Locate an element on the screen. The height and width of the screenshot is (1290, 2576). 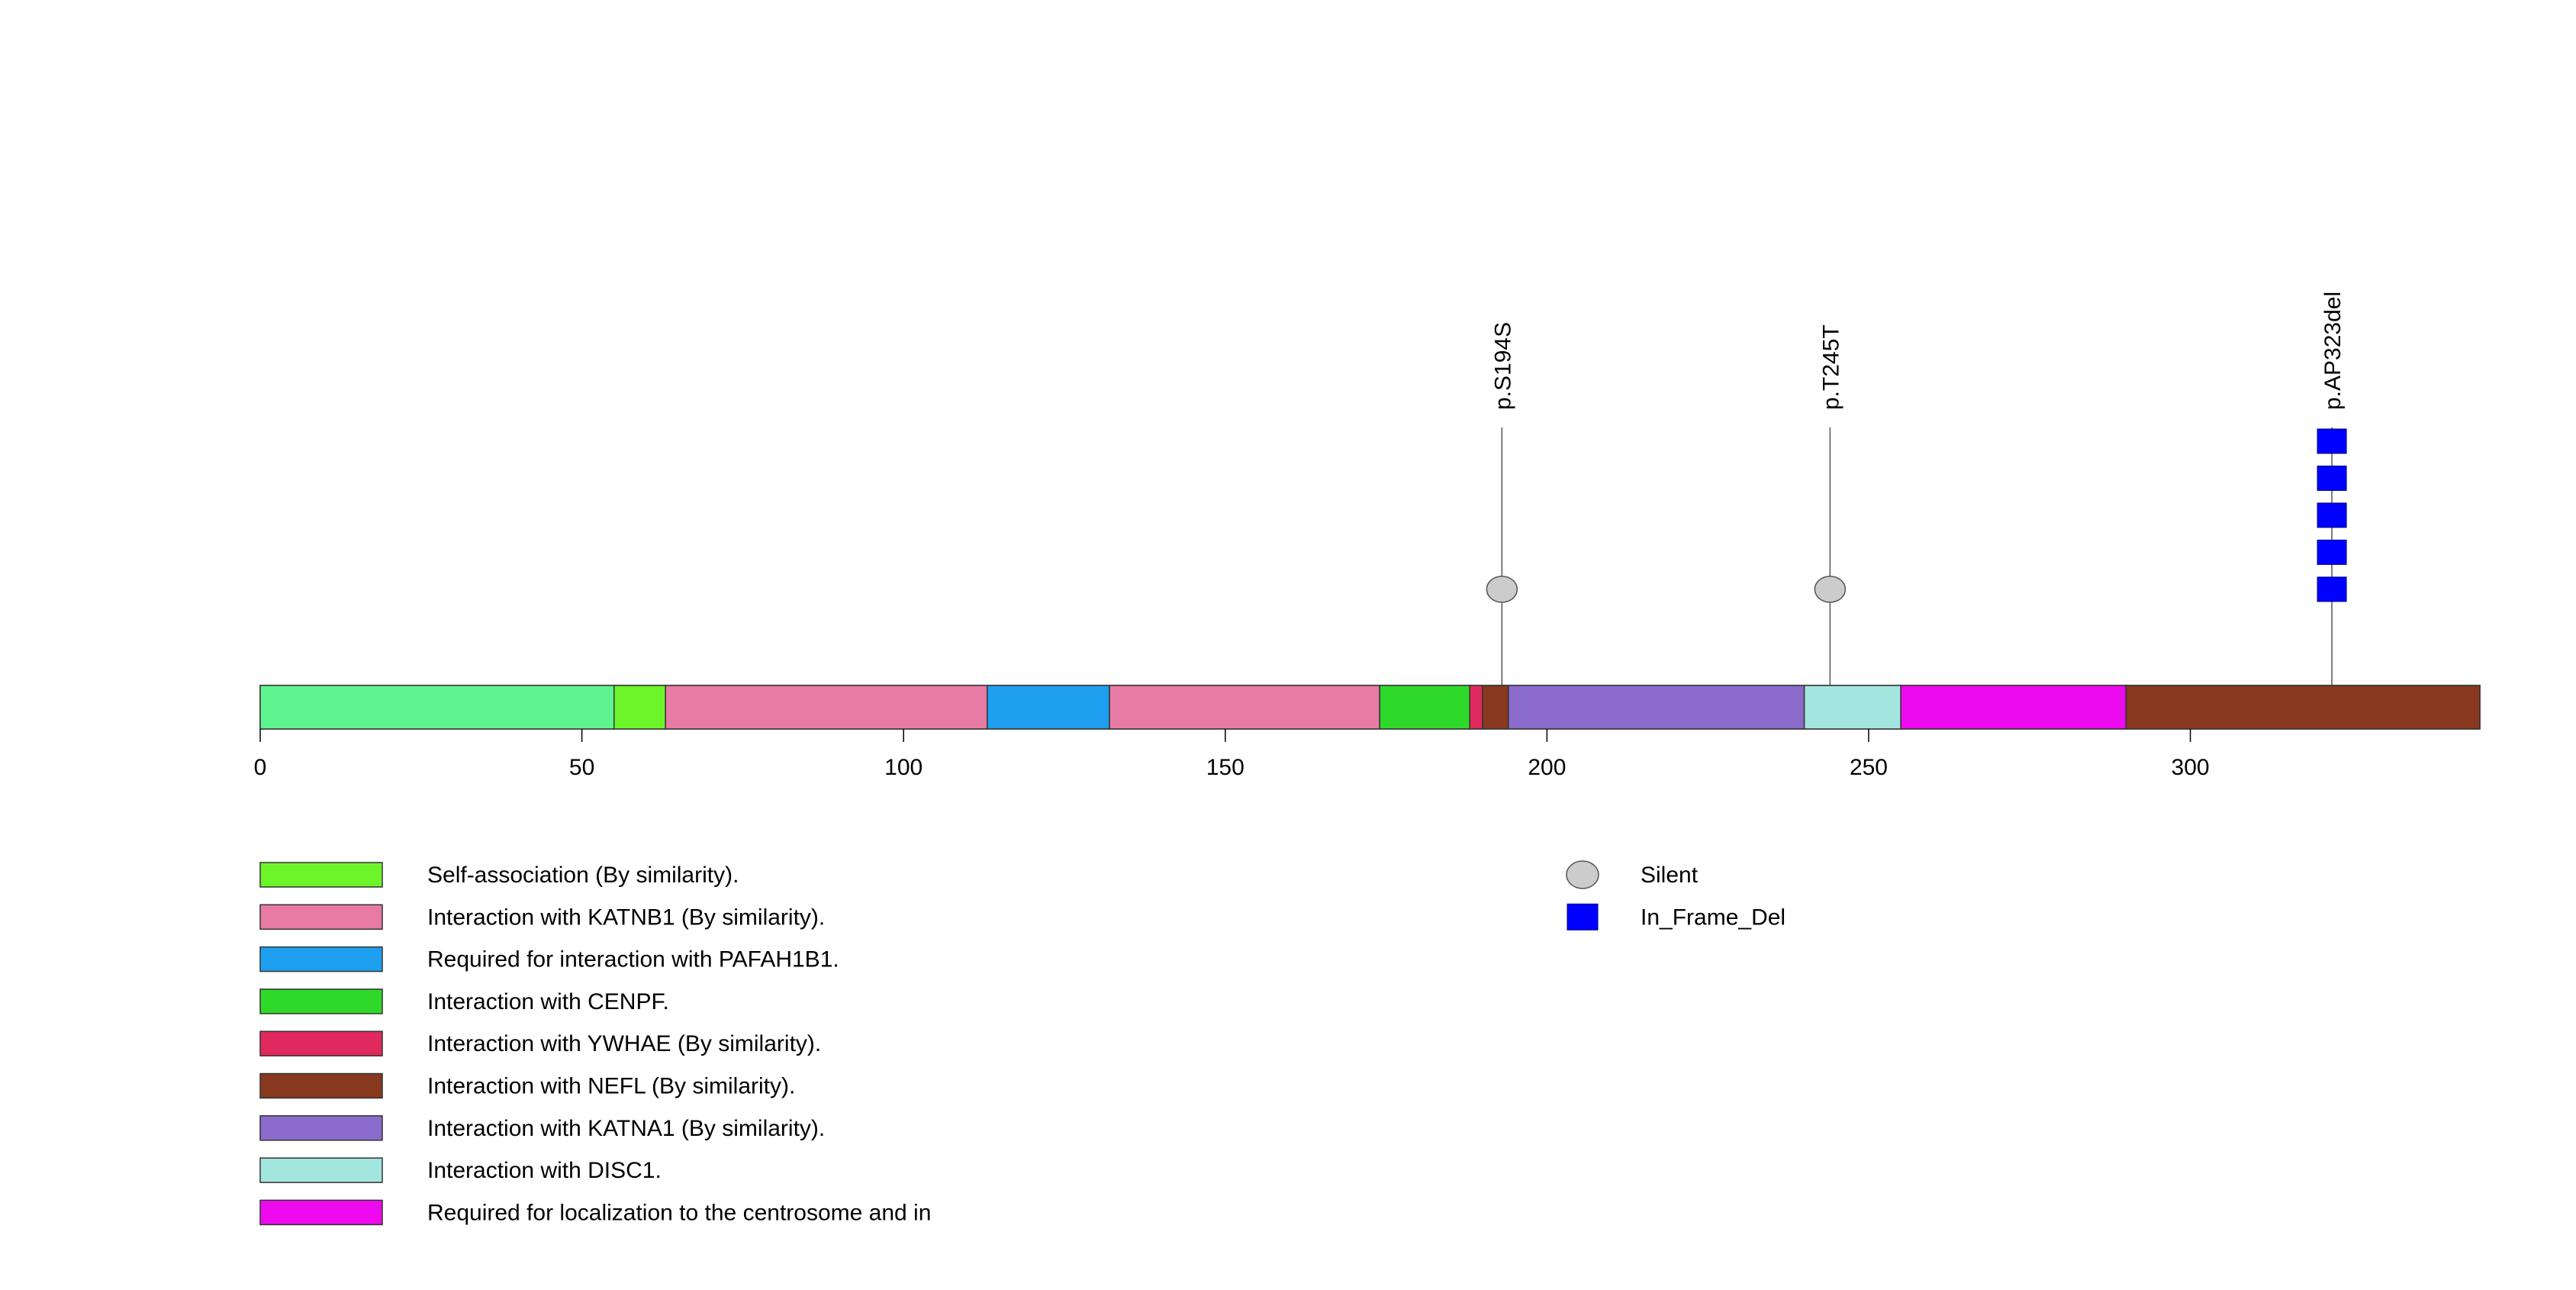
x-axis-tick-label: 250 is located at coordinates (1869, 768).